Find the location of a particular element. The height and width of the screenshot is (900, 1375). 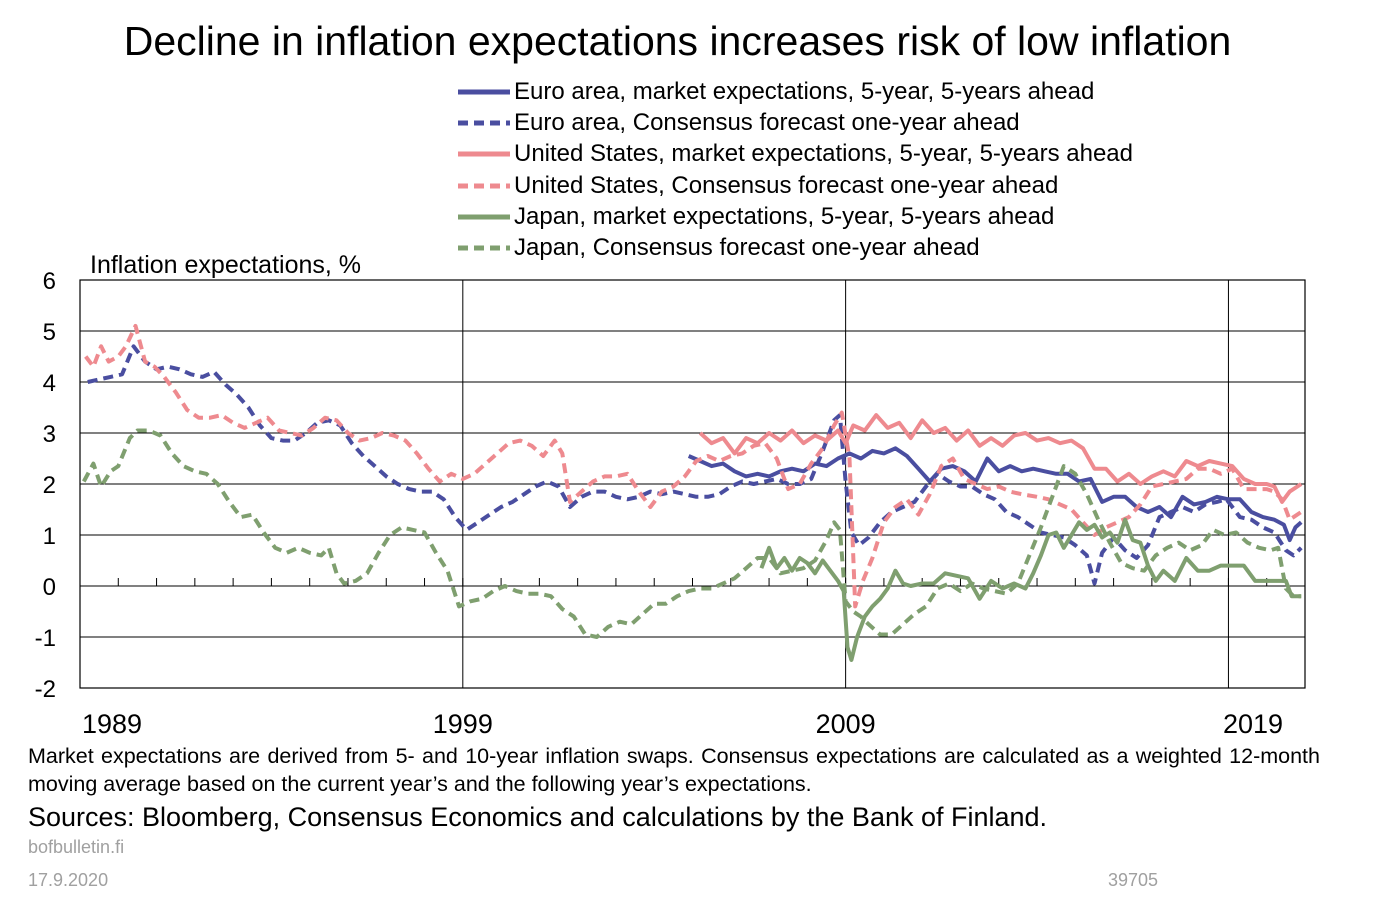

legend-label: Japan, Consensus forecast one-year ahead is located at coordinates (747, 248).